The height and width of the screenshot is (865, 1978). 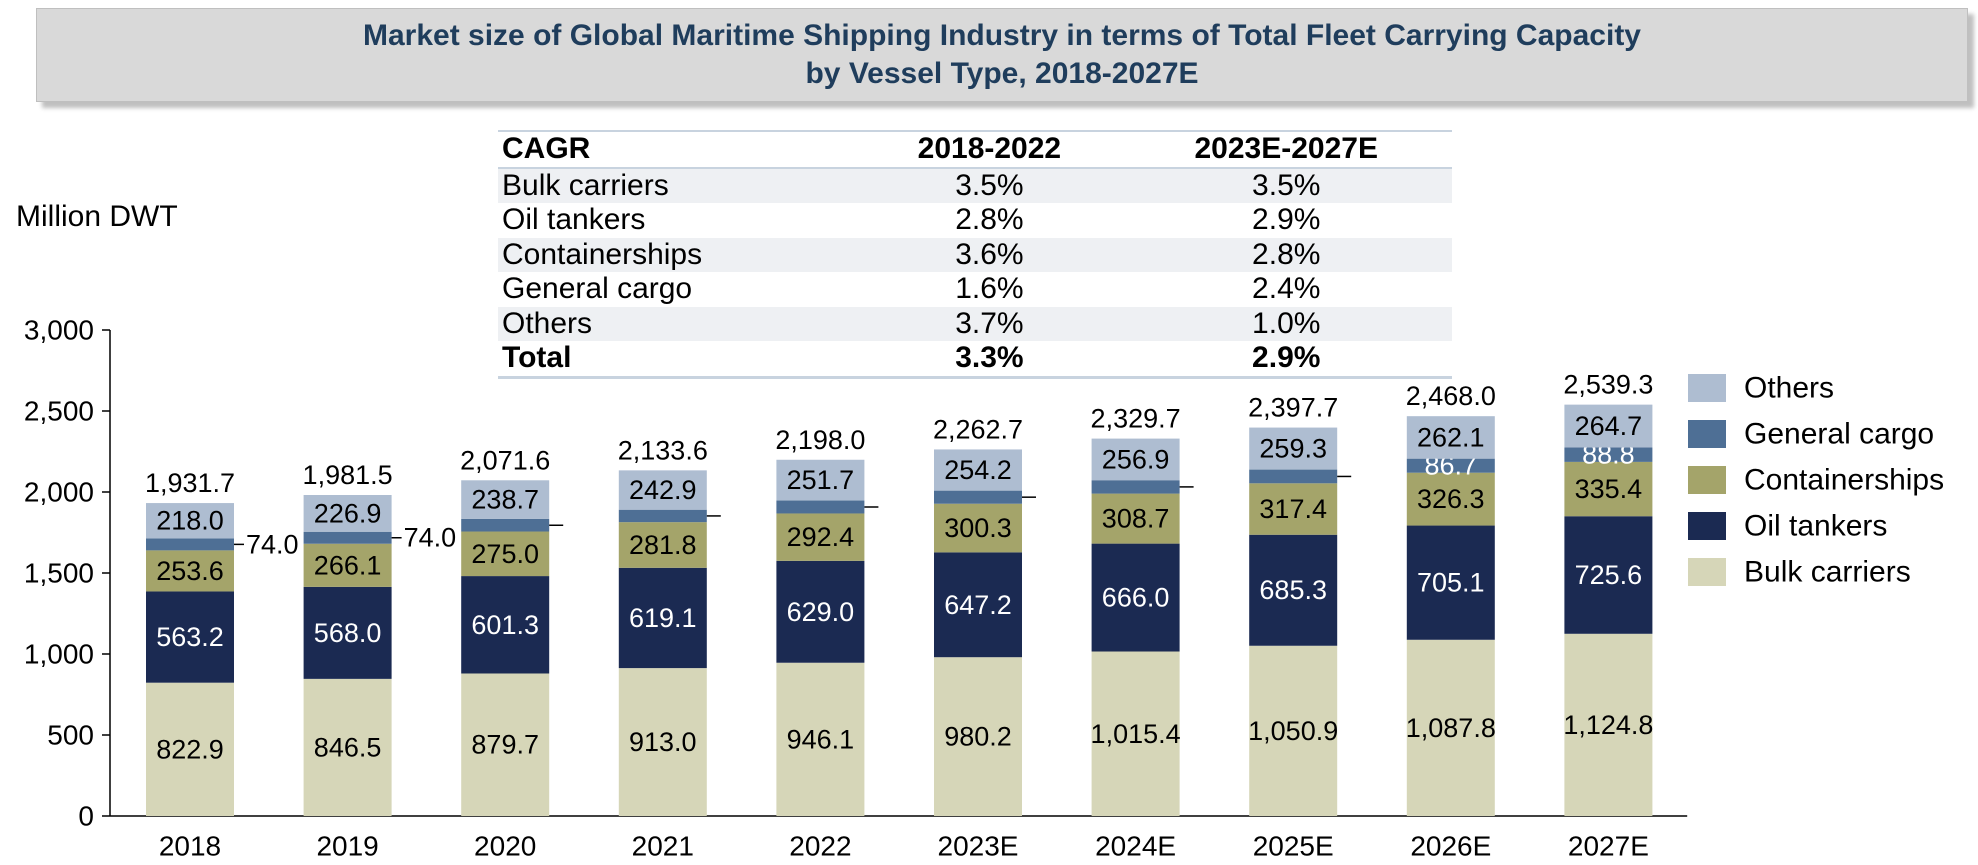 What do you see at coordinates (989, 323) in the screenshot?
I see `cagr-row-value: 3.7%` at bounding box center [989, 323].